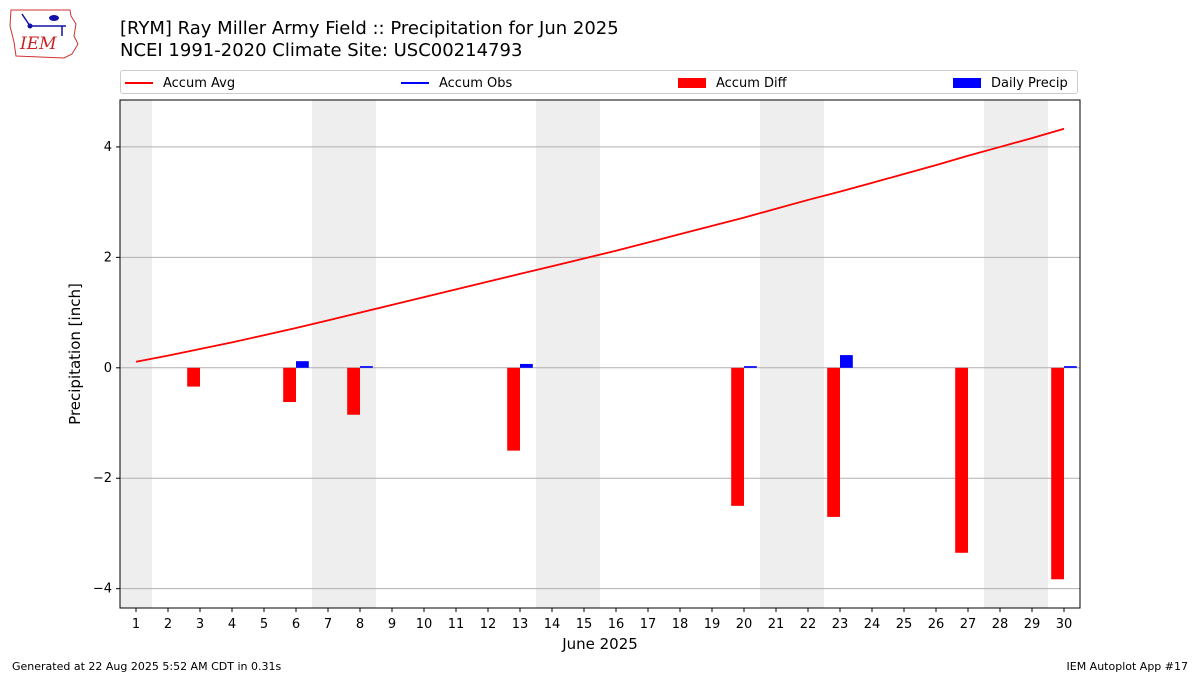  Describe the element at coordinates (199, 83) in the screenshot. I see `legend-label-accum-avg: Accum Avg` at that location.